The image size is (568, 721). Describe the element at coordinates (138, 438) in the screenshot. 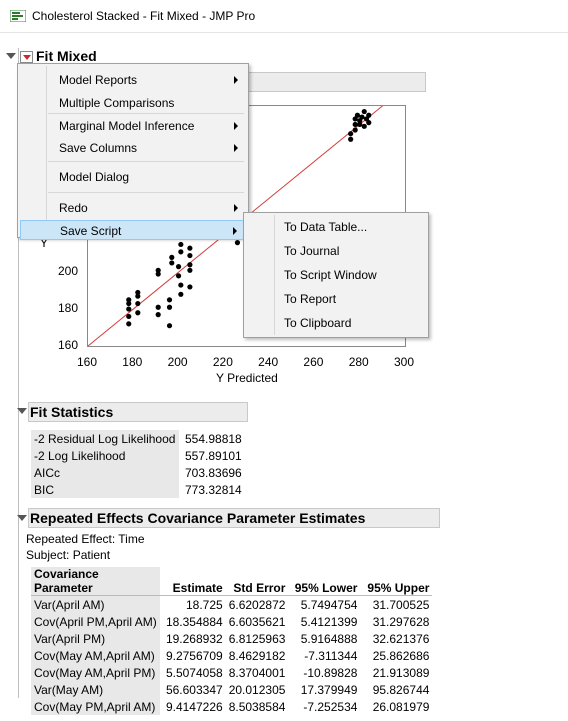

I see `fit-stat-row: -2 Residual Log Likelihood 554.98818` at that location.